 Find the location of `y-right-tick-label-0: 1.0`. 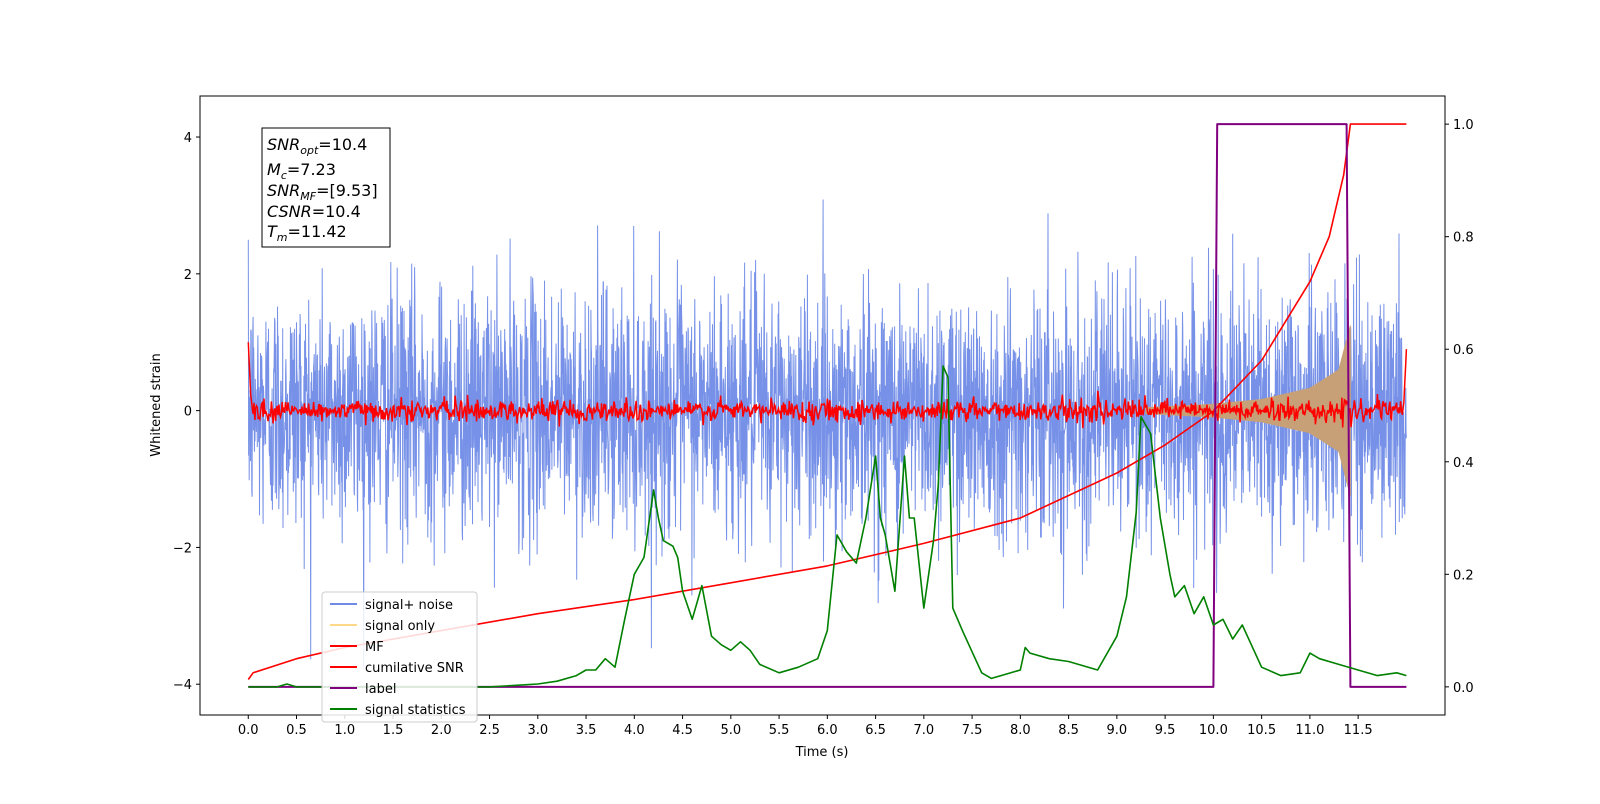

y-right-tick-label-0: 1.0 is located at coordinates (1463, 125).